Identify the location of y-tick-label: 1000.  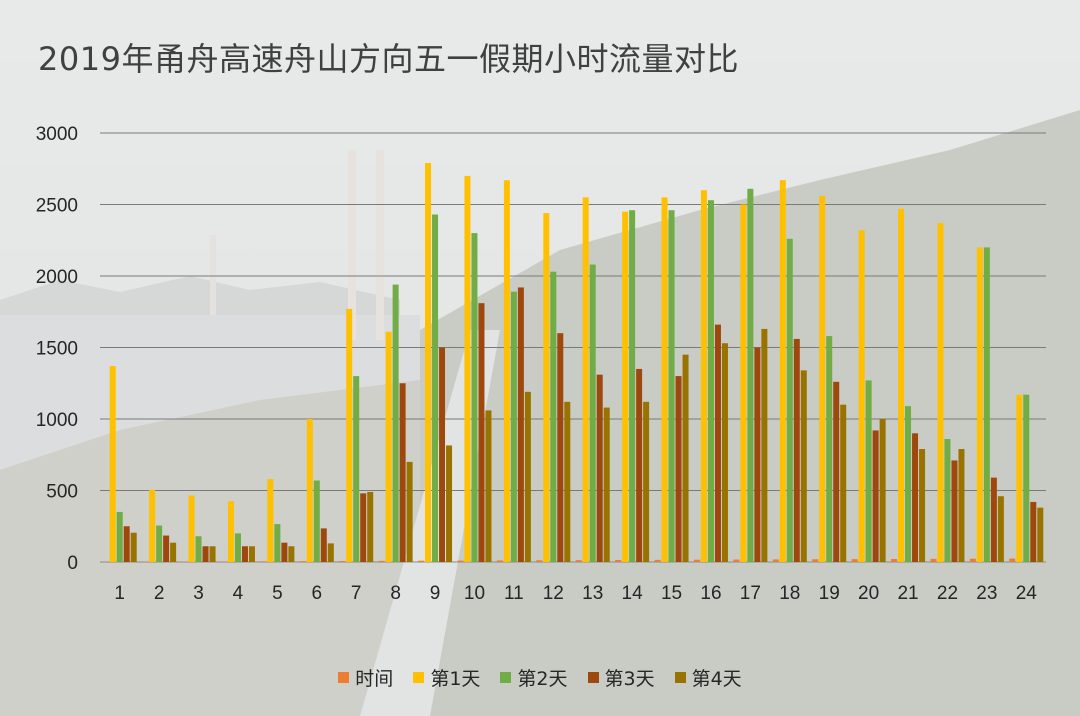
(57, 420).